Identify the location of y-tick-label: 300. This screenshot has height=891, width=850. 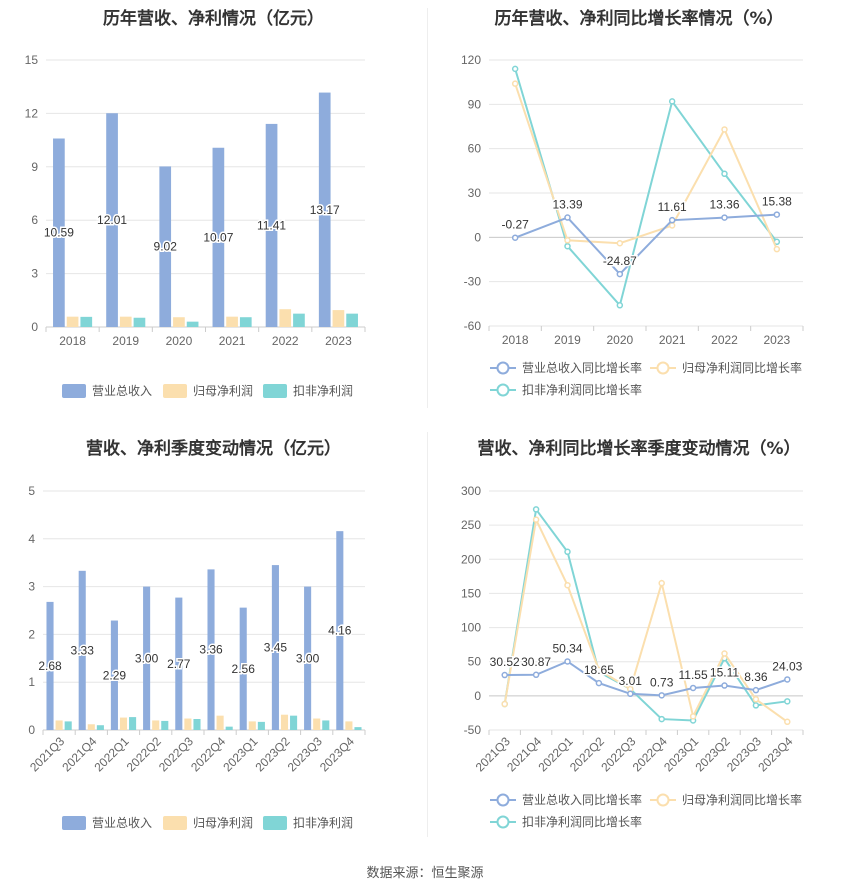
(471, 491).